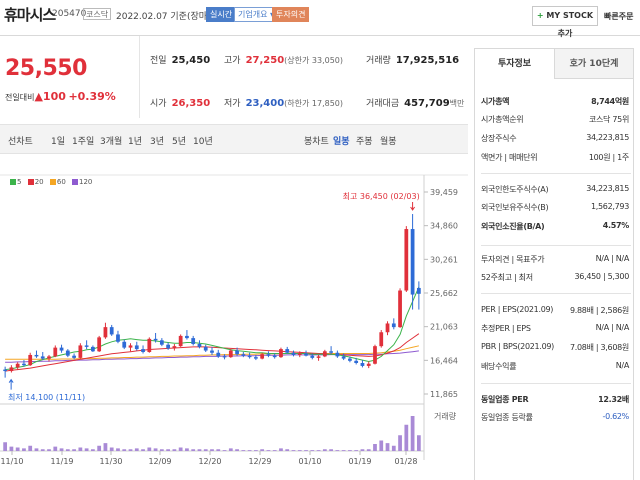  I want to click on tab-weekly: 주봉, so click(364, 142).